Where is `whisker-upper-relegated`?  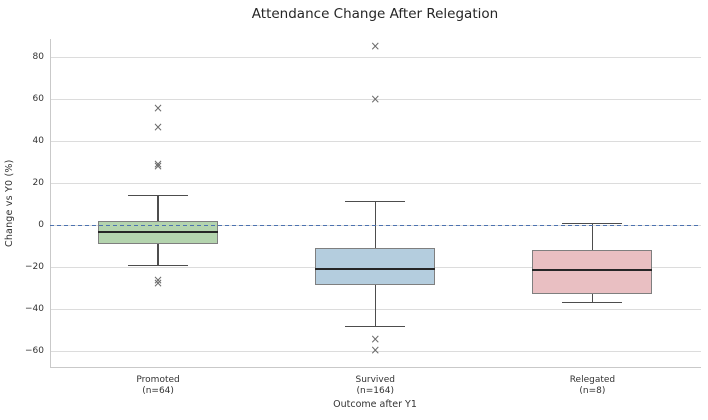 whisker-upper-relegated is located at coordinates (592, 236).